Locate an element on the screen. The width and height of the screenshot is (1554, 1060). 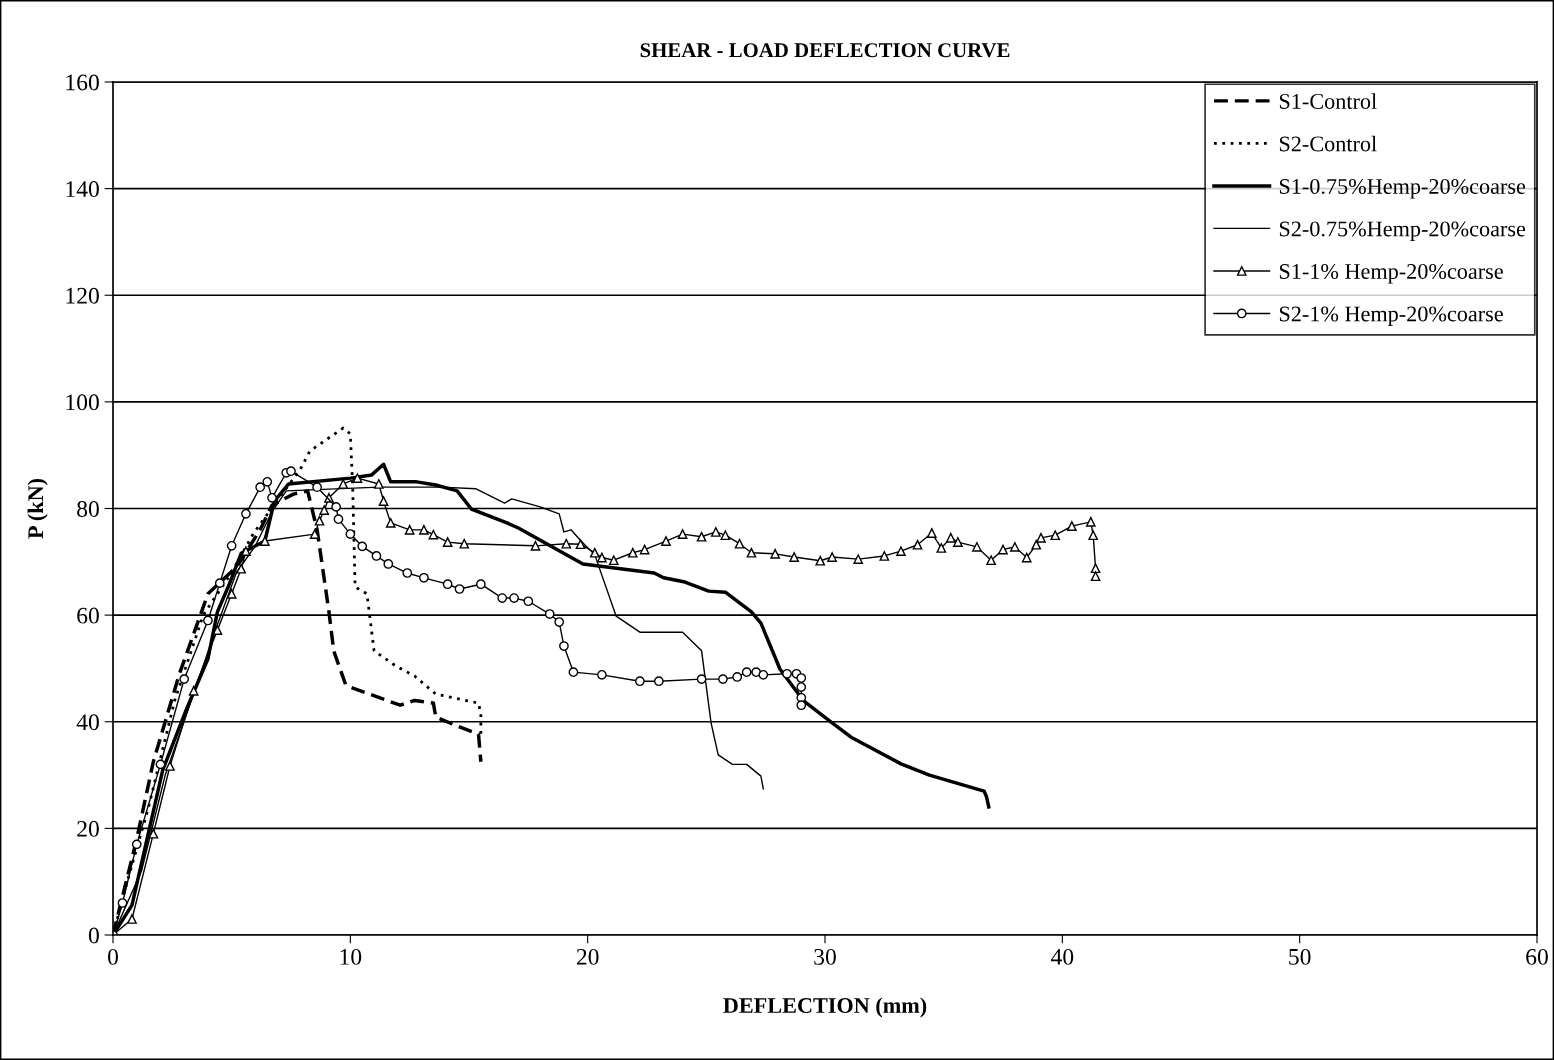
y-tick-label: 120 is located at coordinates (82, 295).